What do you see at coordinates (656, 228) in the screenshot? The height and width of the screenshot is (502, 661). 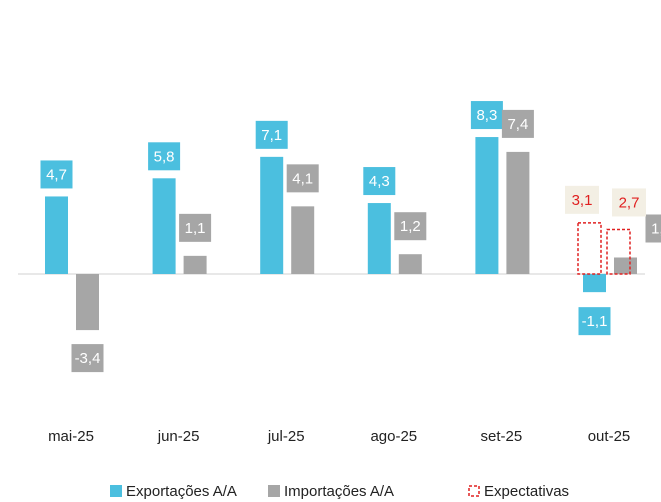 I see `value-label: 1,0` at bounding box center [656, 228].